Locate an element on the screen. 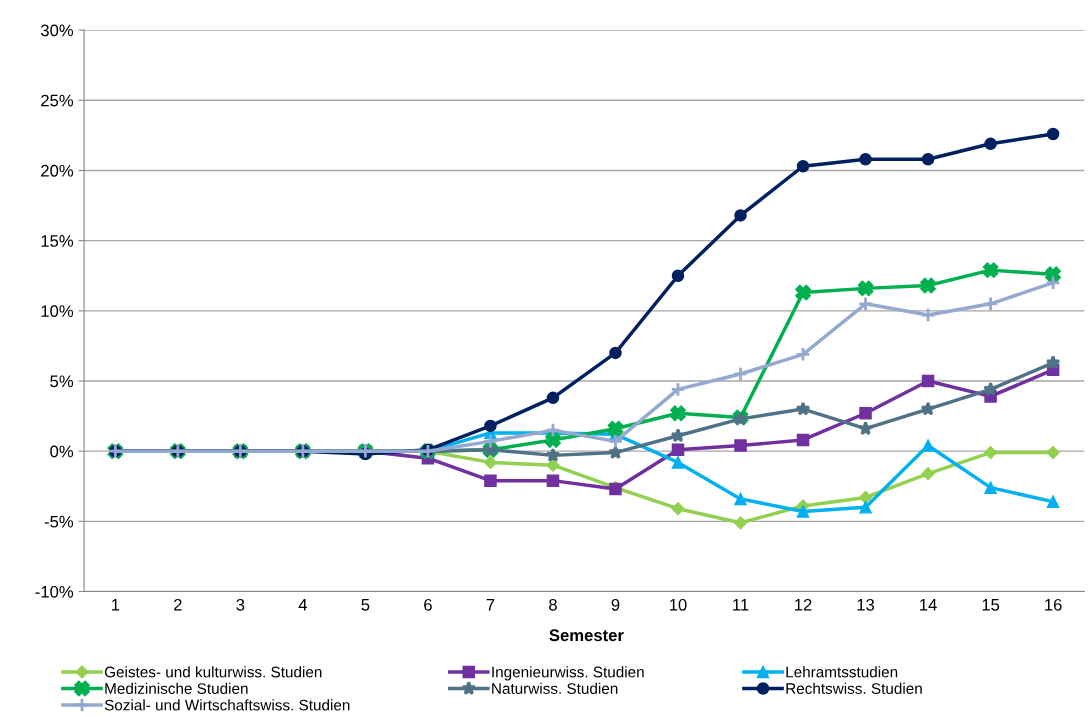 The width and height of the screenshot is (1092, 717). y-tick-label: -5% is located at coordinates (59, 521).